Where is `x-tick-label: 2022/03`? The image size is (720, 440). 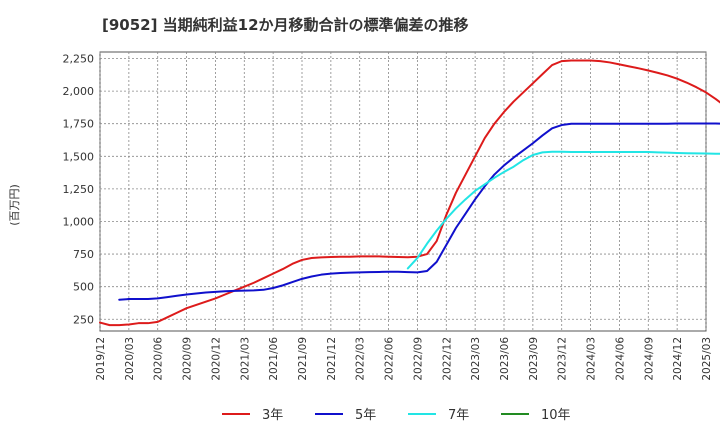 x-tick-label: 2022/03 is located at coordinates (361, 359).